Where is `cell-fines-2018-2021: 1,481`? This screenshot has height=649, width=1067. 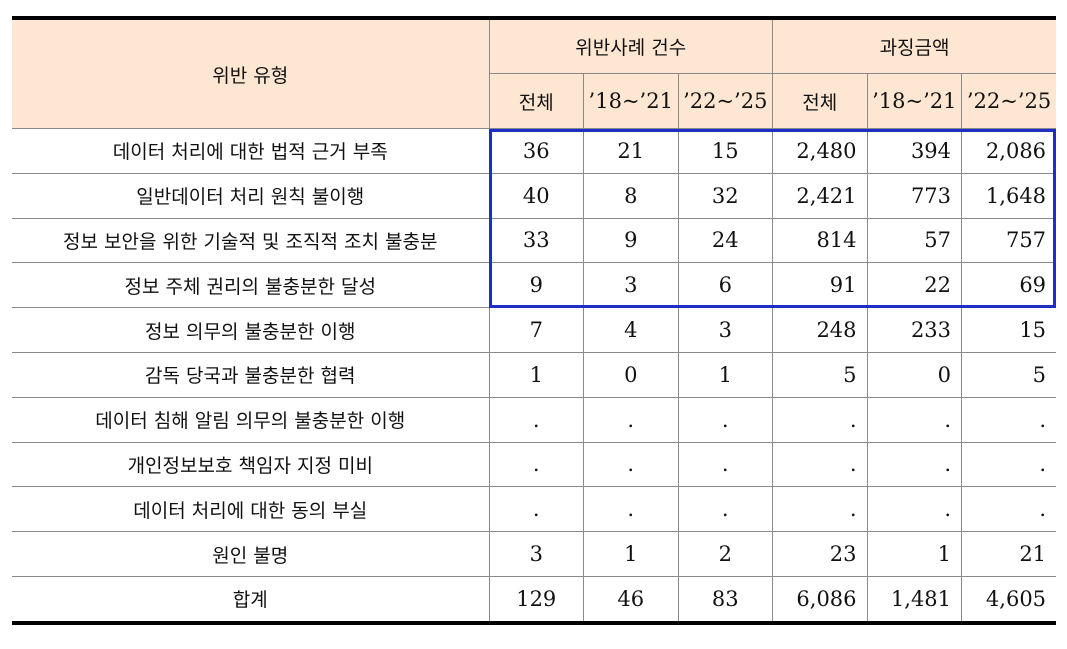 cell-fines-2018-2021: 1,481 is located at coordinates (914, 599).